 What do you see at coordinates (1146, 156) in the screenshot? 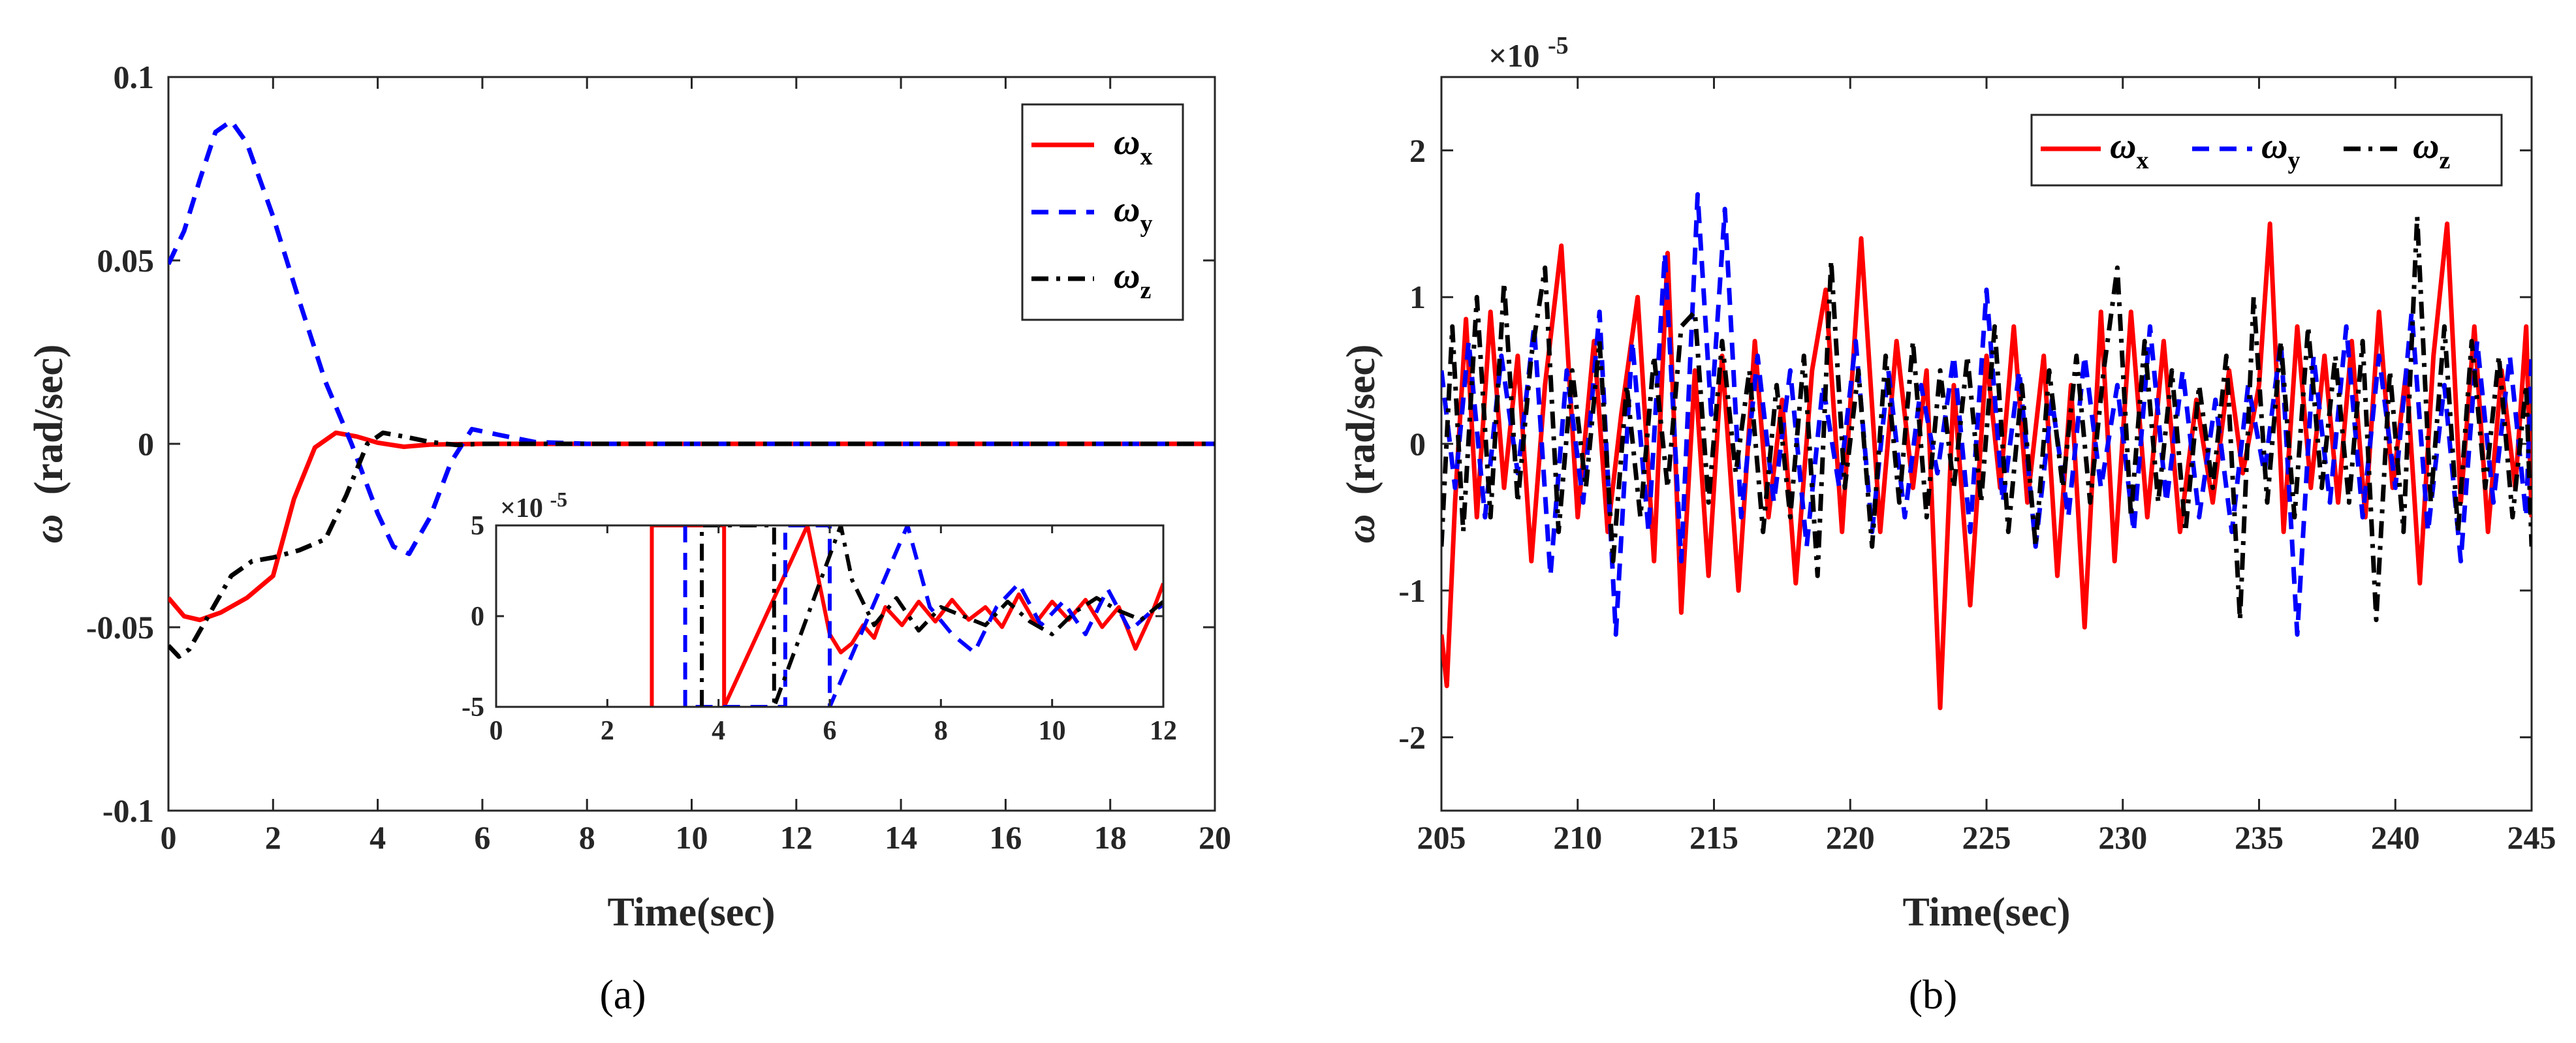
I see `panel-a-legend-subscript: x` at bounding box center [1146, 156].